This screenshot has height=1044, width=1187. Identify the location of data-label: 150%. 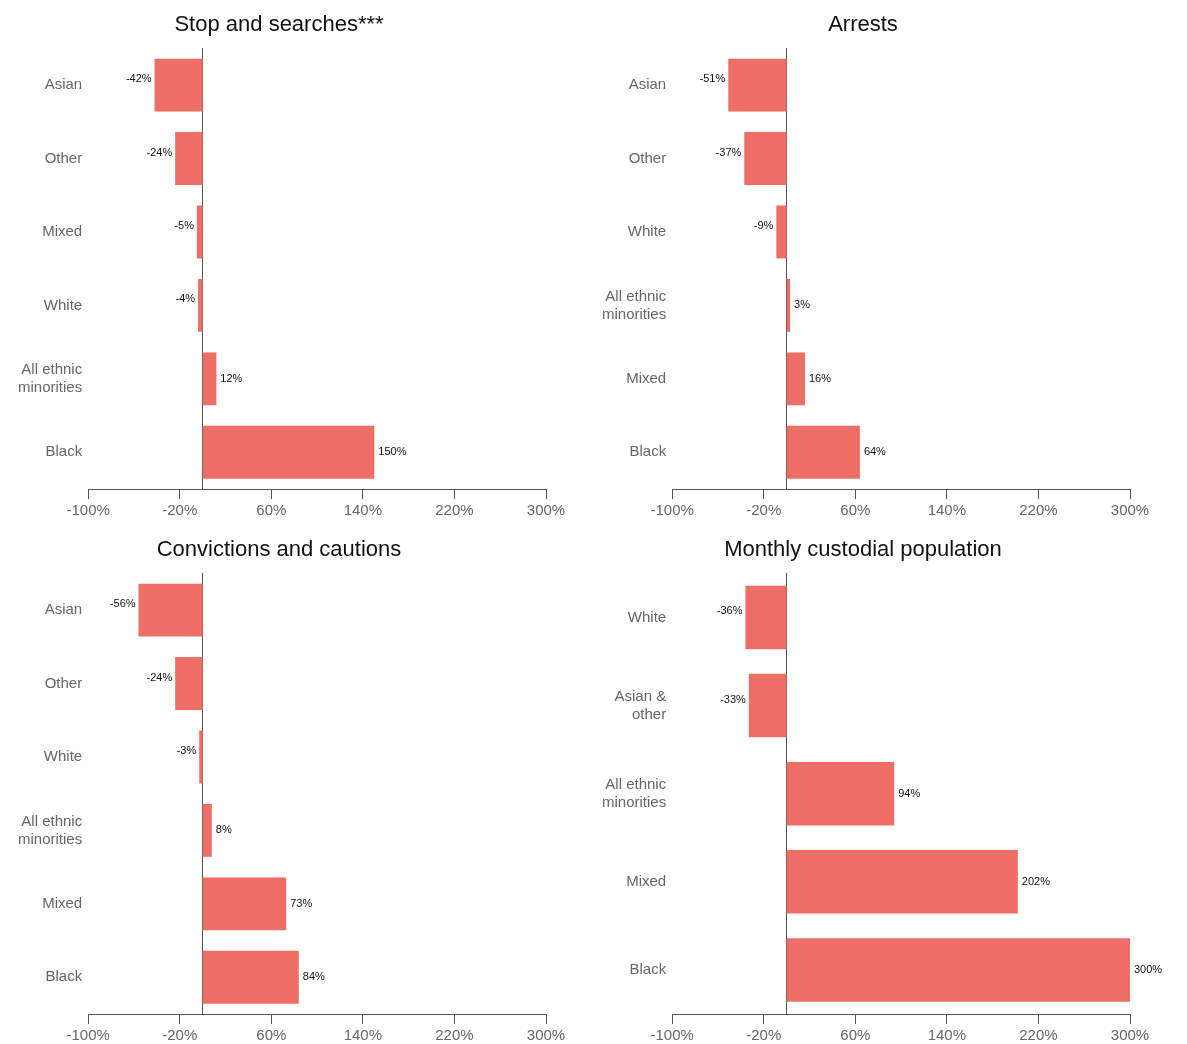
(392, 451).